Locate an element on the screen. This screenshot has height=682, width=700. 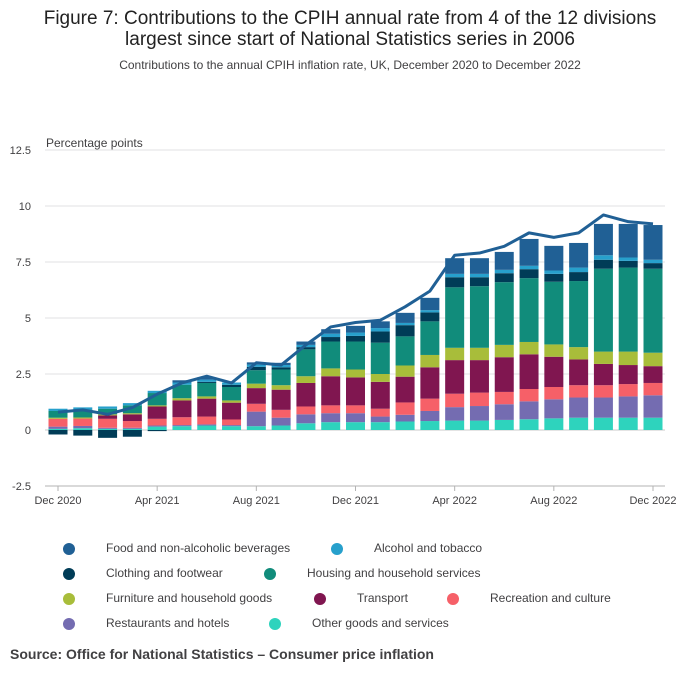
legend-label: Restaurants and hotels is located at coordinates (168, 623).